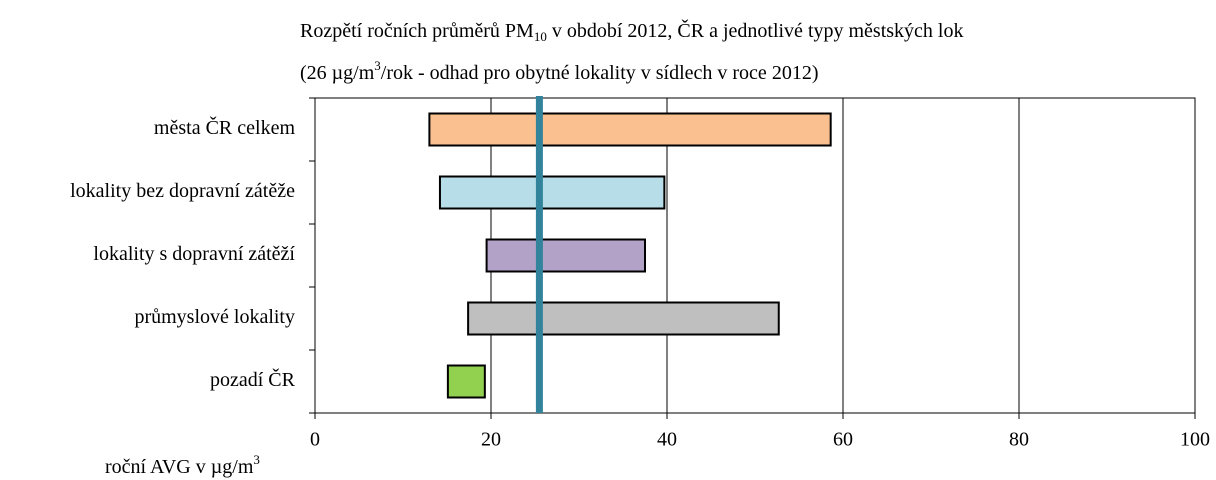  I want to click on x-tick-label: 60, so click(843, 440).